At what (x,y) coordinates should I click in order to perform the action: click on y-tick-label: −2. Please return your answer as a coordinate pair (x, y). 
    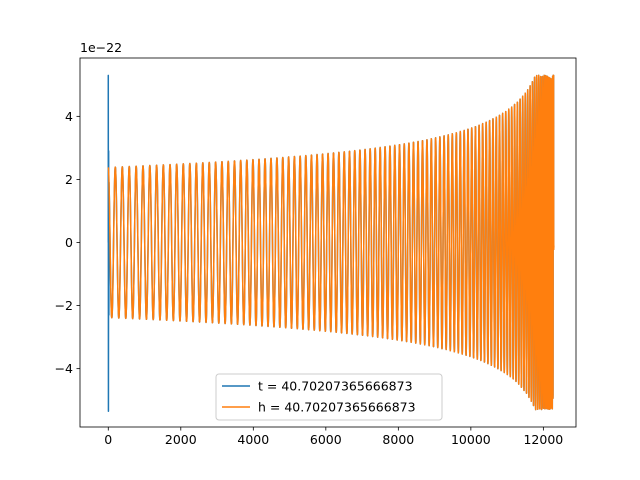
    Looking at the image, I should click on (64, 305).